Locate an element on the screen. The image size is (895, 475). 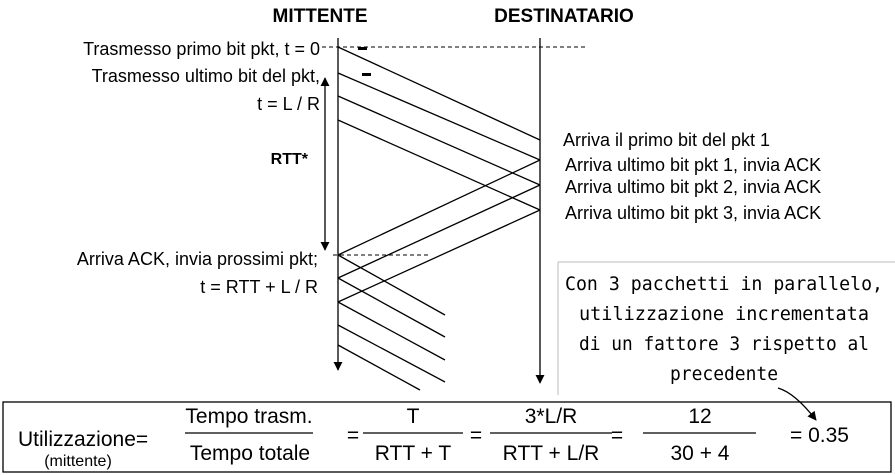
equals-1: = is located at coordinates (353, 435).